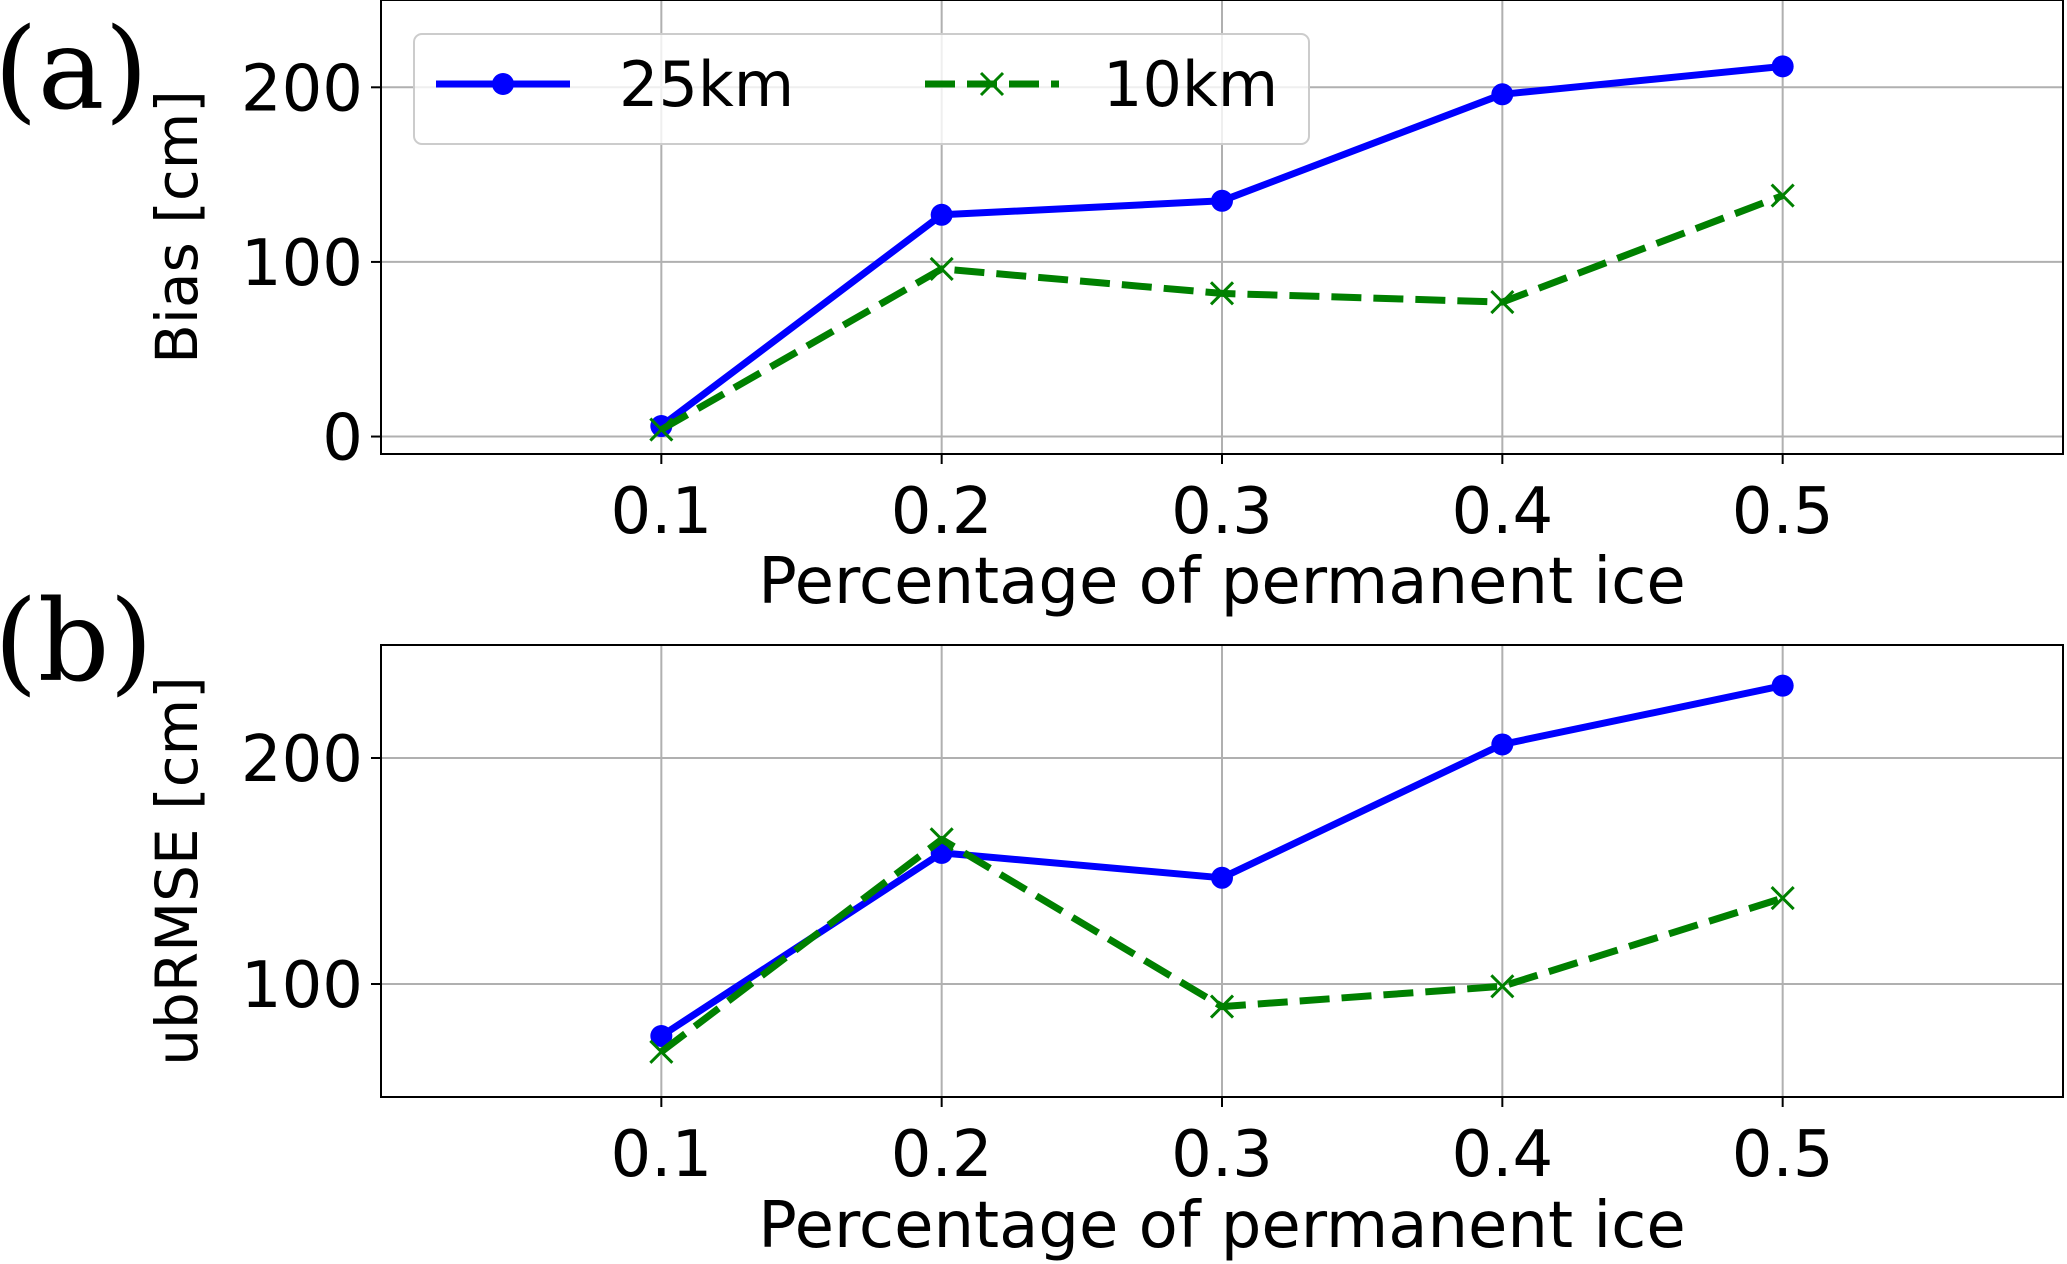  What do you see at coordinates (177, 227) in the screenshot?
I see `y-axis-label-a: Bias [cm]` at bounding box center [177, 227].